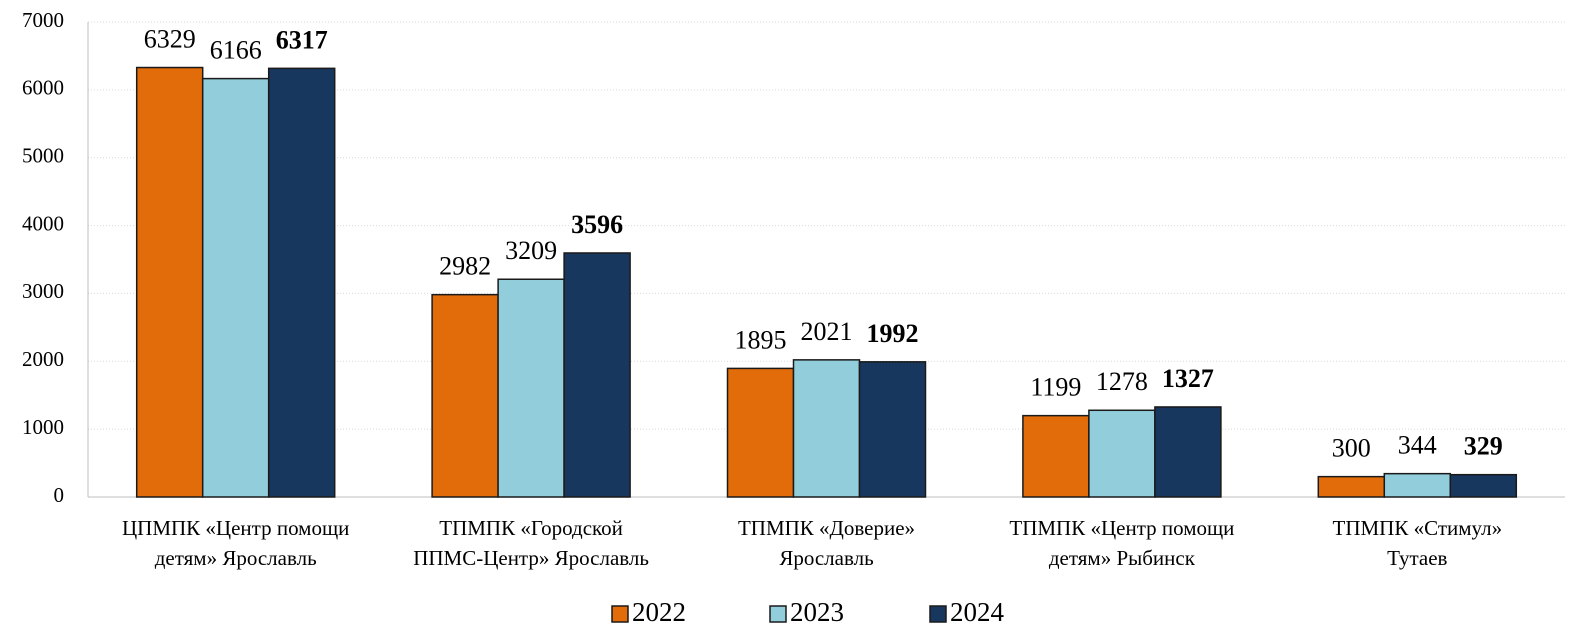  Describe the element at coordinates (659, 612) in the screenshot. I see `legend-label: 2022` at that location.